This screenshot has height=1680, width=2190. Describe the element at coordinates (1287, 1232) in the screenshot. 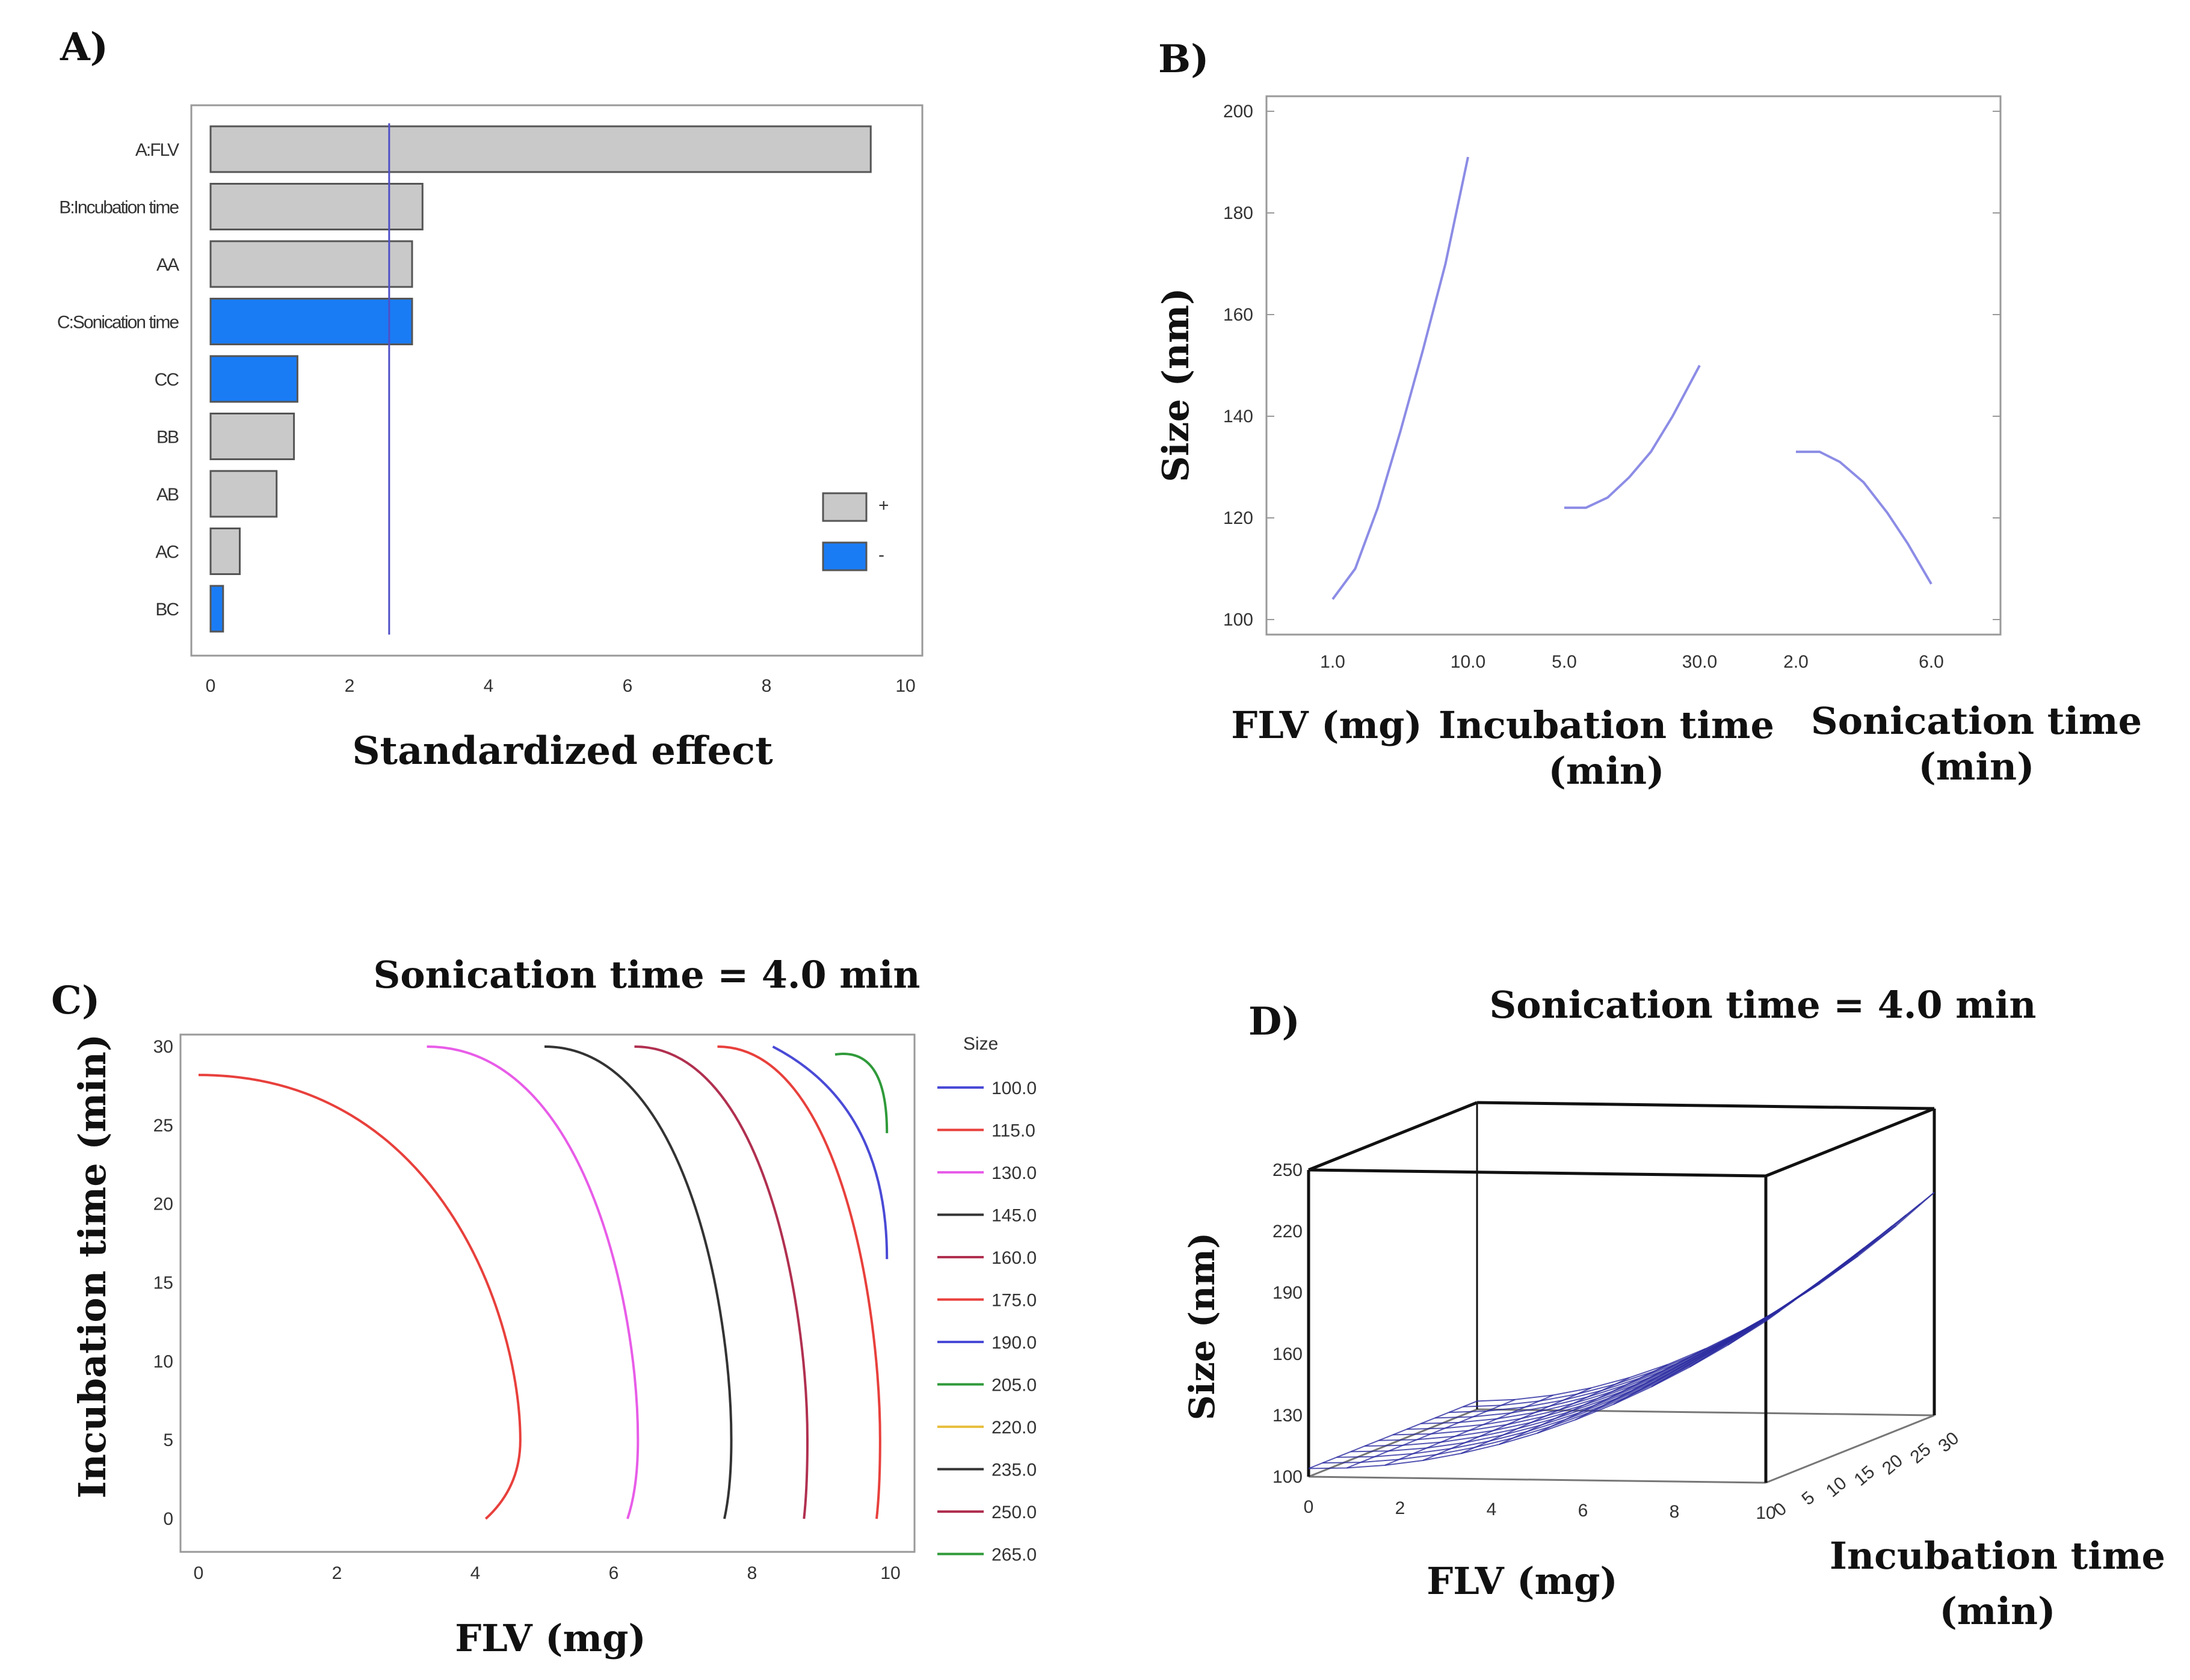

I see `surface-z-tick: 220` at that location.